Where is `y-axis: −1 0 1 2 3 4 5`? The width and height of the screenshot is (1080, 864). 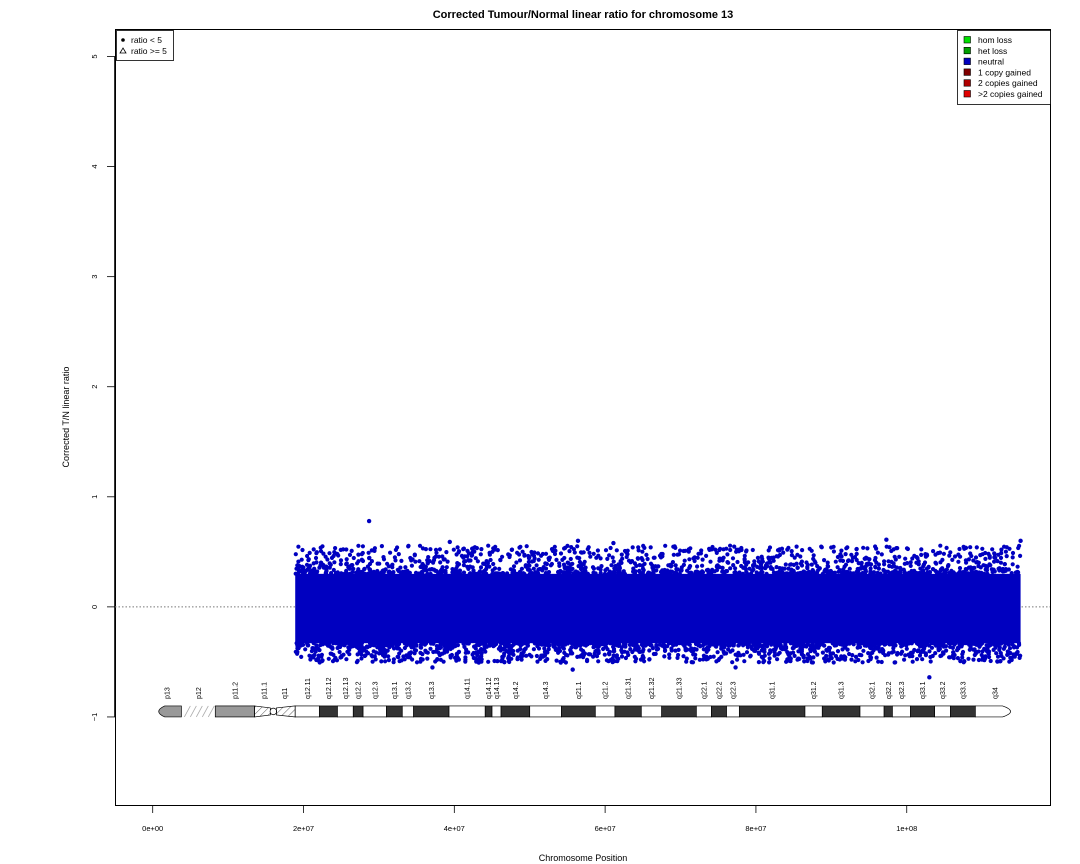 y-axis: −1 0 1 2 3 4 5 is located at coordinates (102, 387).